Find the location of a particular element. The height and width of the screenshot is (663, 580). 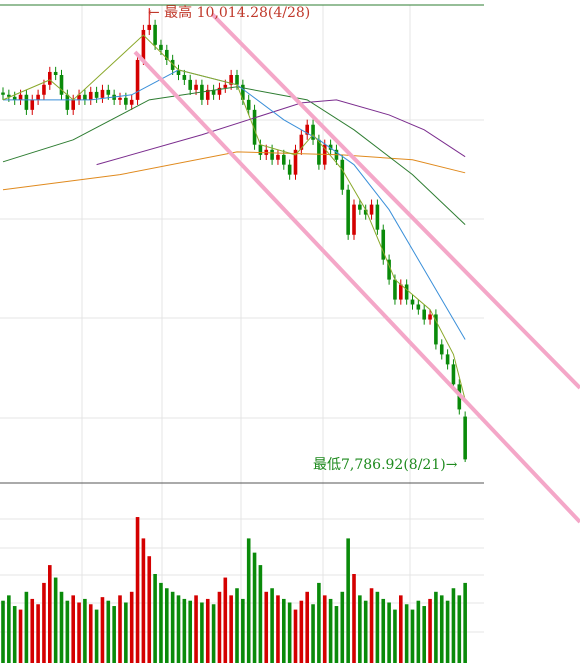

low-annotation: 最低7,786.92(8/21)→ is located at coordinates (385, 465).